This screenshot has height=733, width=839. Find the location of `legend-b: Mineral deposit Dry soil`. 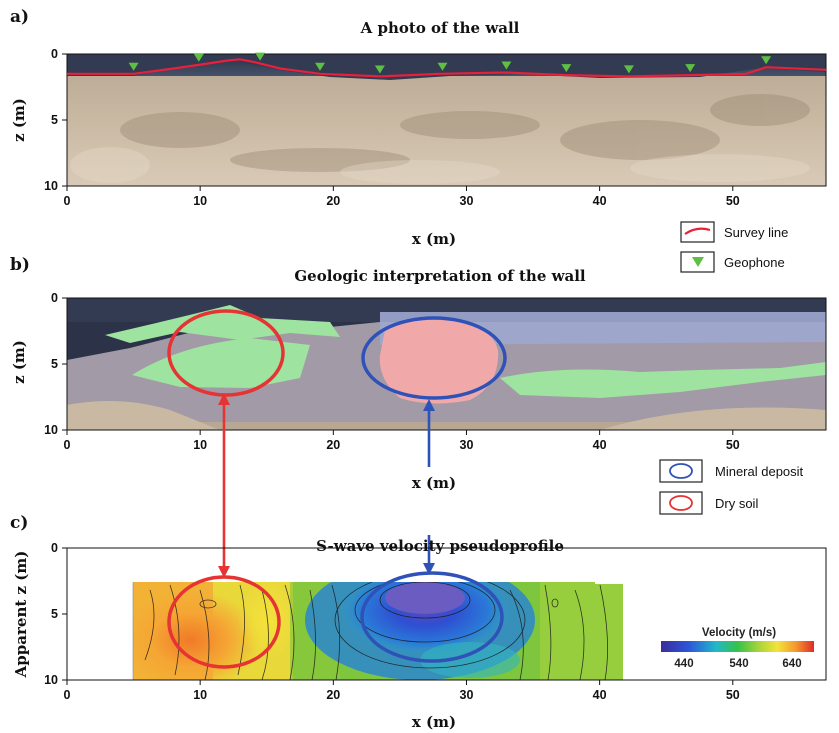

legend-b: Mineral deposit Dry soil is located at coordinates (731, 487).